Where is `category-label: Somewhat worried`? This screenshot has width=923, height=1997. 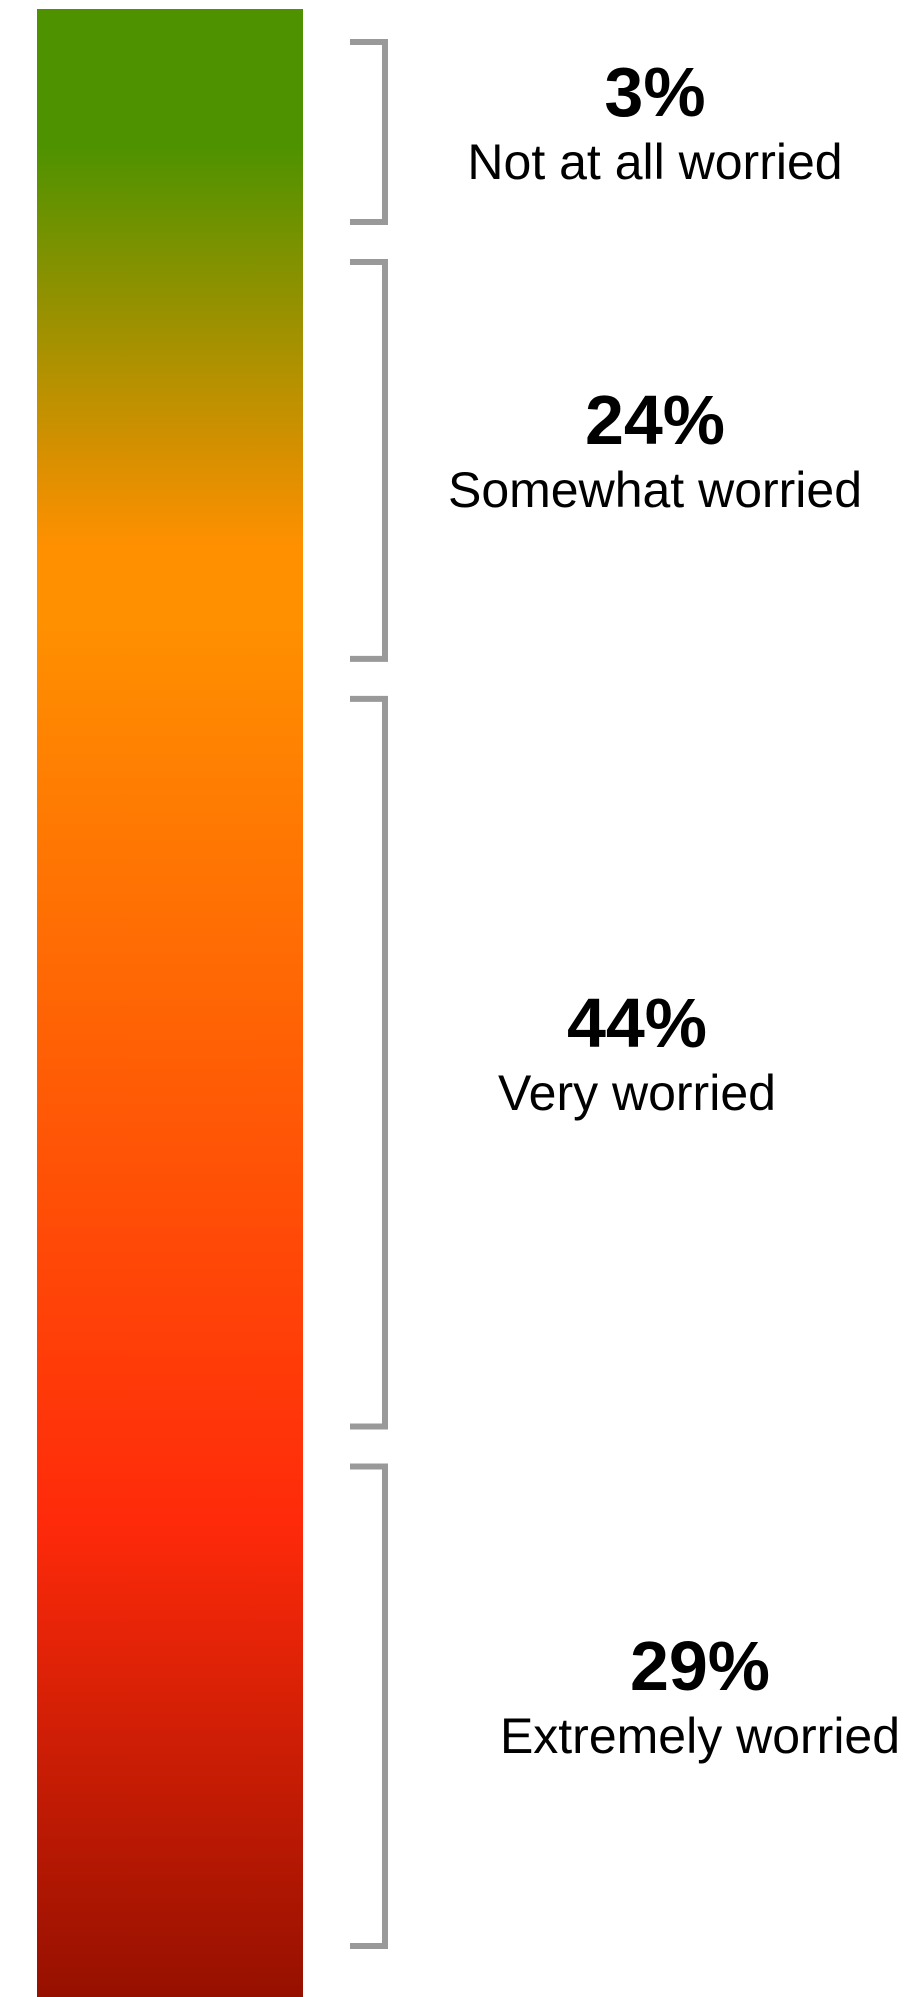 category-label: Somewhat worried is located at coordinates (655, 490).